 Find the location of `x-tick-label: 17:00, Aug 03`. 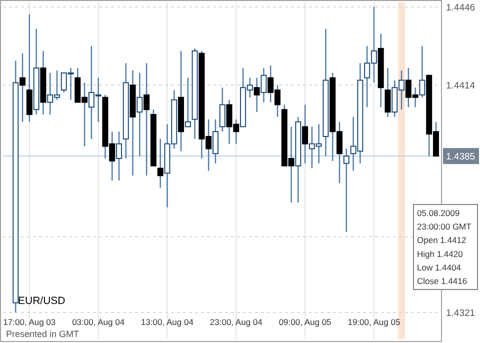

x-tick-label: 17:00, Aug 03 is located at coordinates (29, 322).